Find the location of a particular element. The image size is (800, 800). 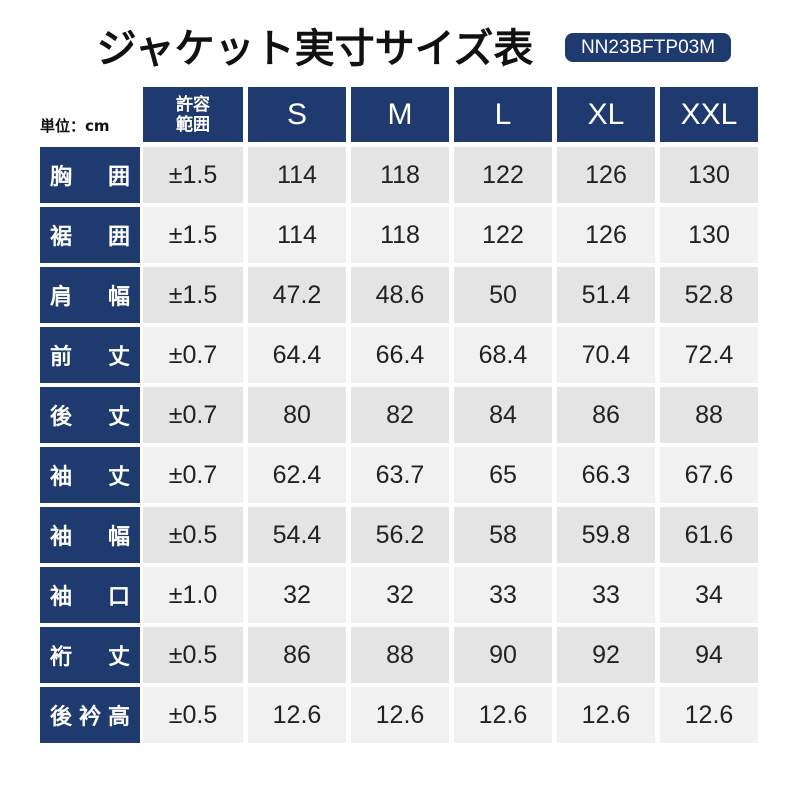

row-label: 胸囲 is located at coordinates (90, 175).